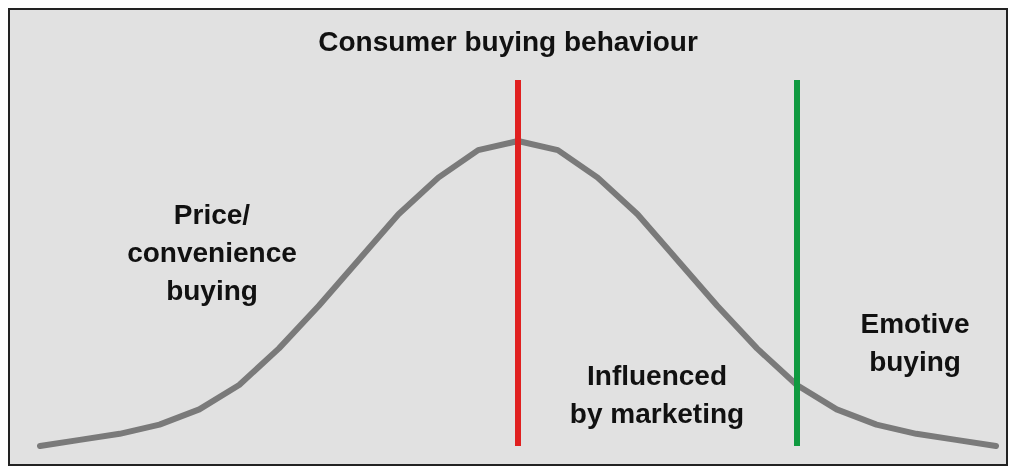 This screenshot has width=1016, height=474. I want to click on annotation: Influenced by marketing, so click(657, 395).